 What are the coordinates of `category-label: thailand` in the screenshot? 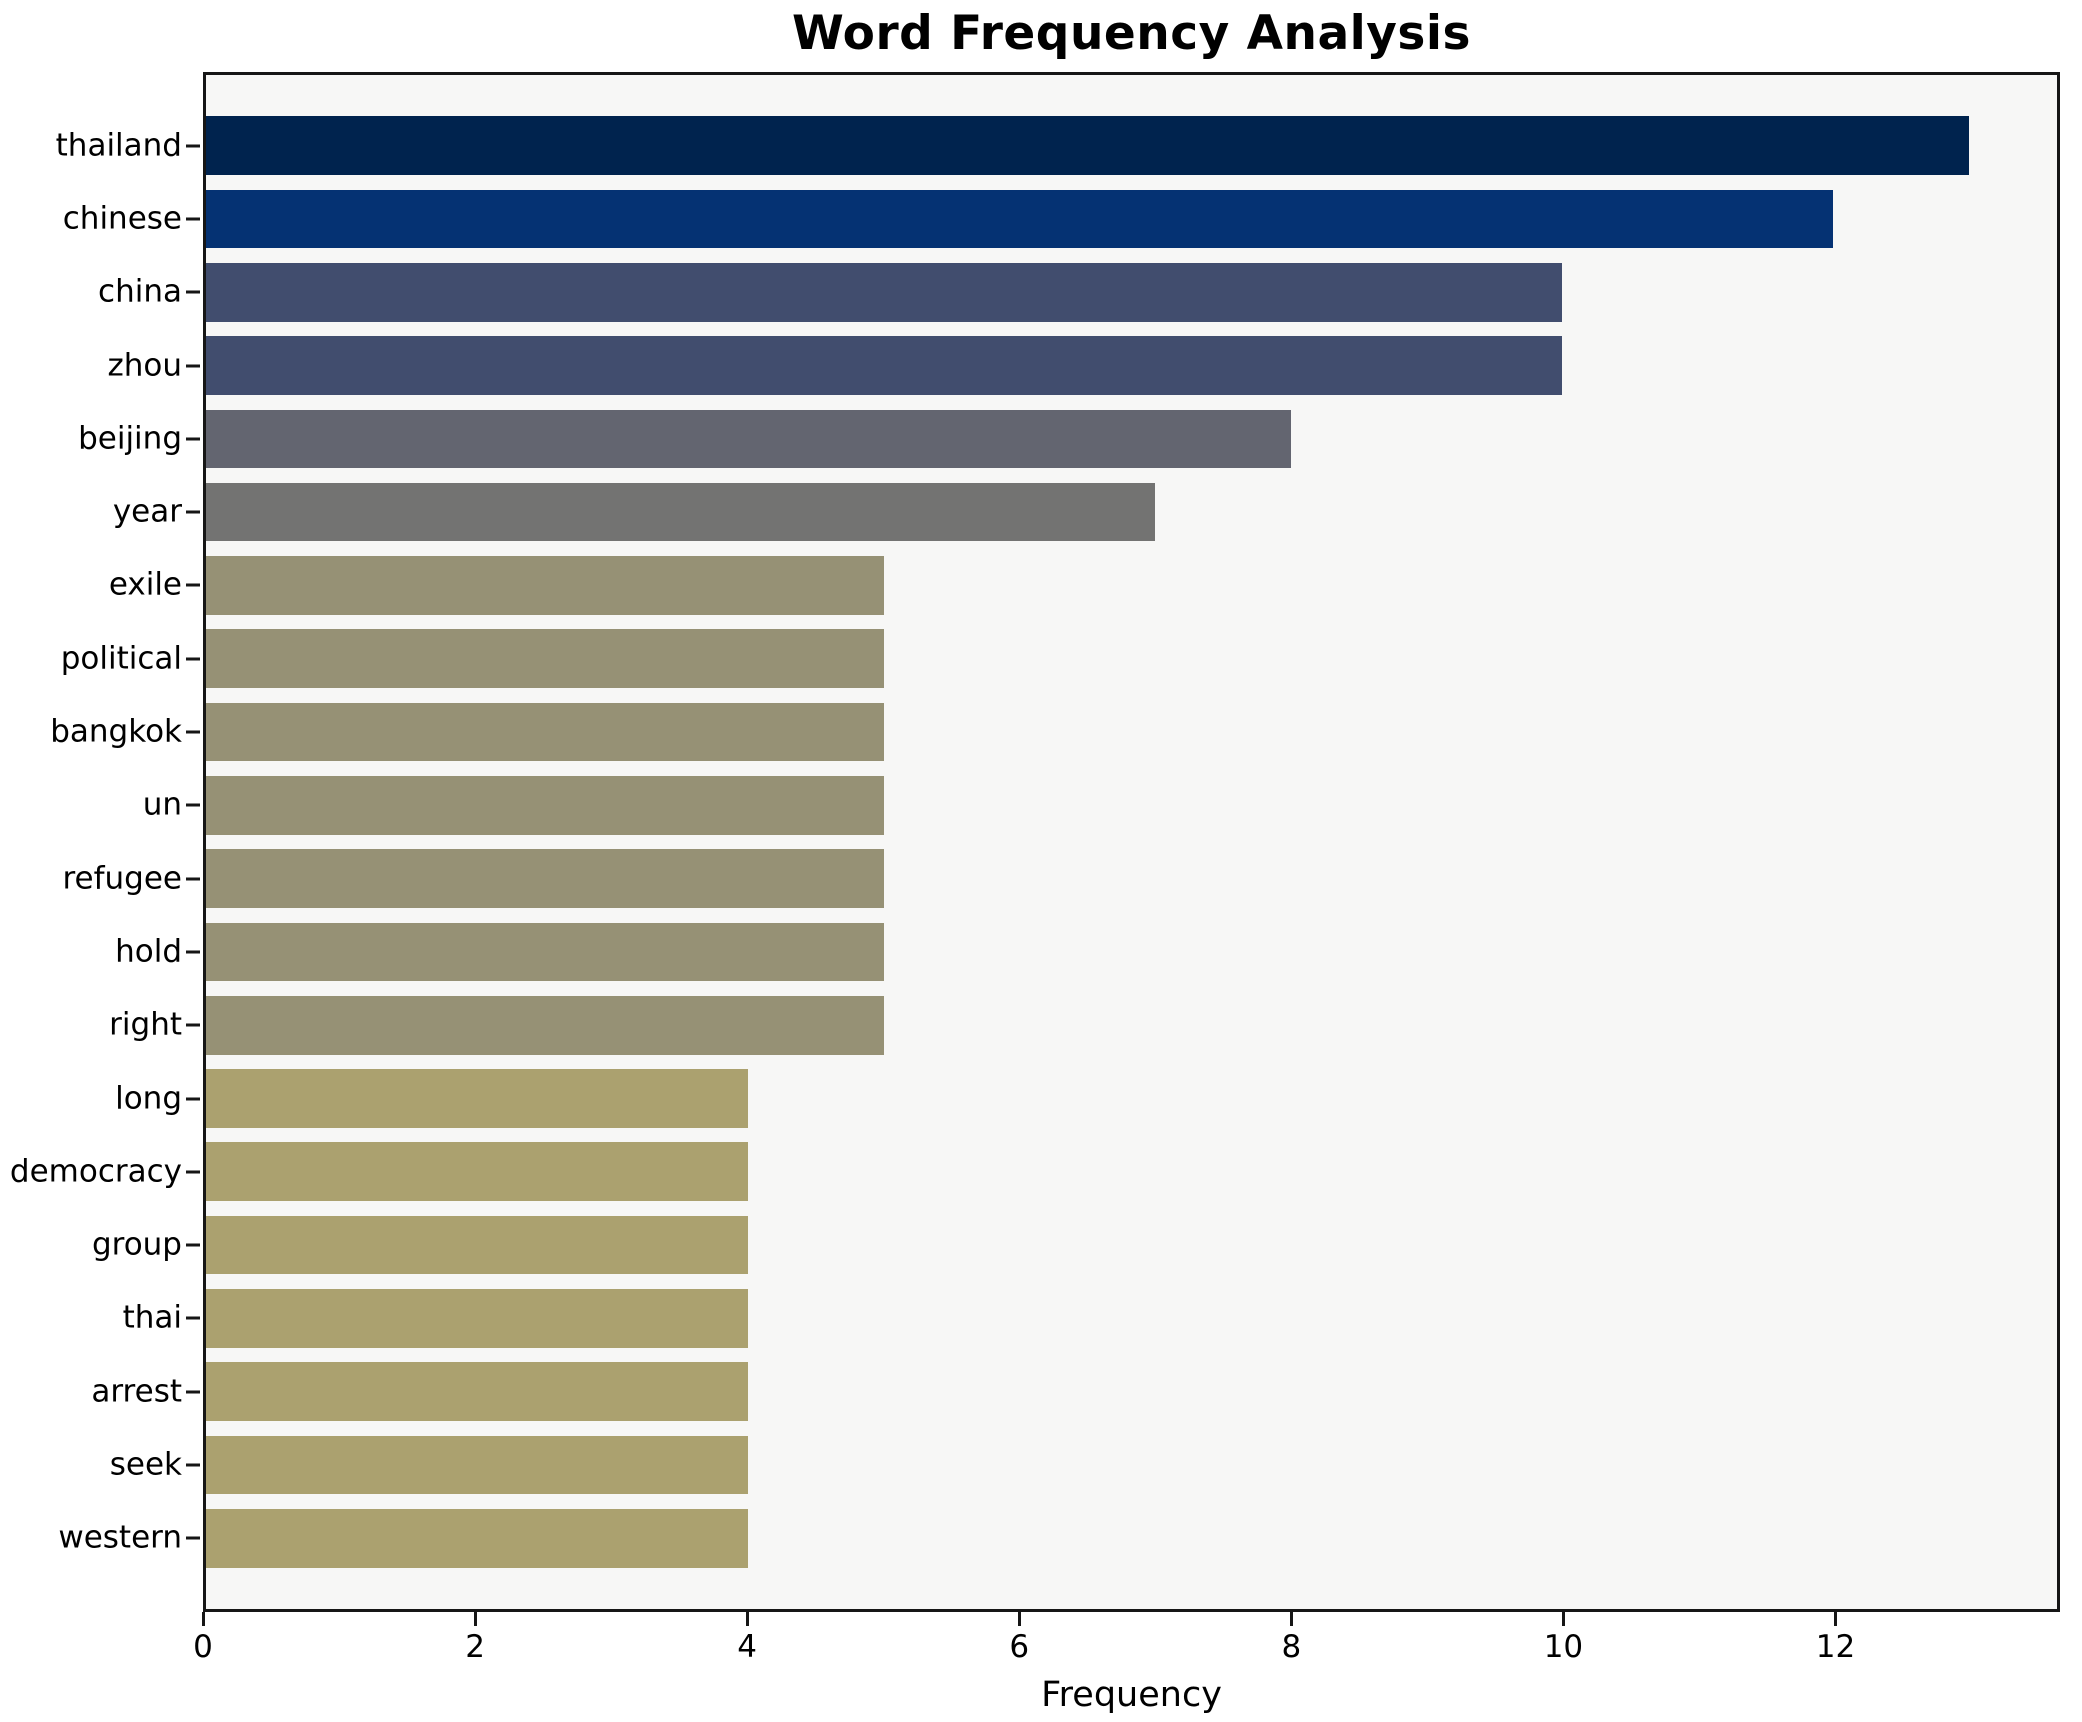 It's located at (118, 145).